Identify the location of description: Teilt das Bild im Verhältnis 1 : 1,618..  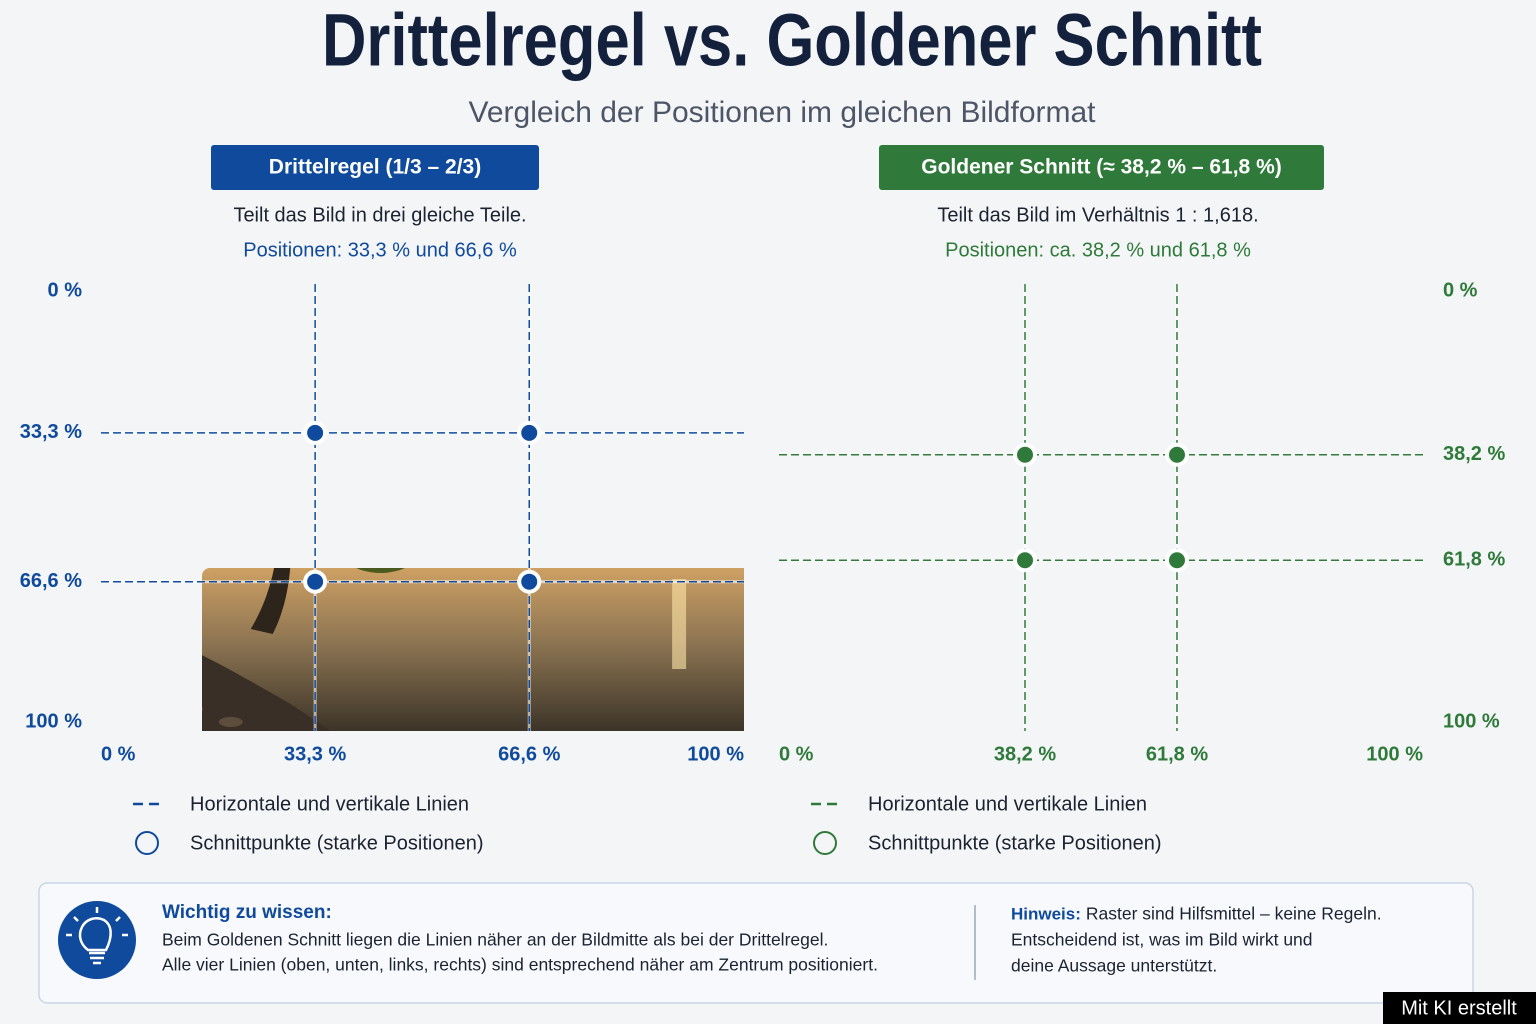
(1097, 215).